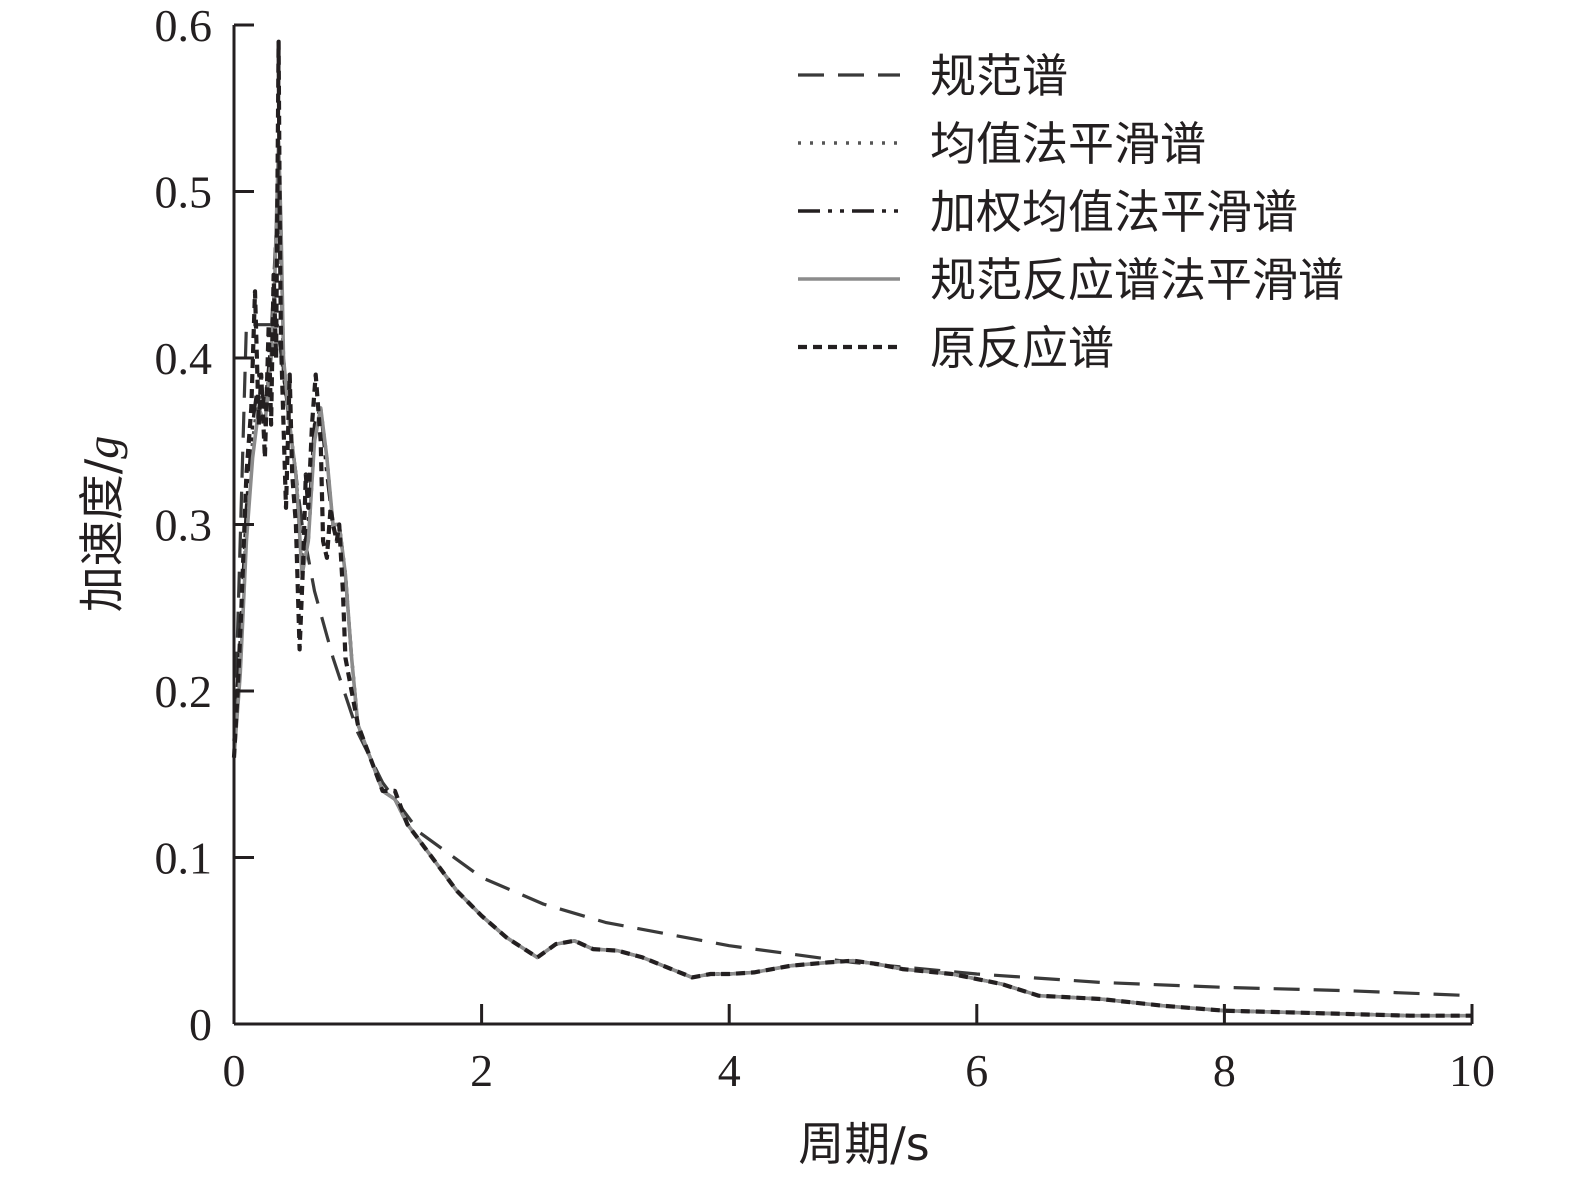  Describe the element at coordinates (200, 1024) in the screenshot. I see `y-tick-label: 0` at that location.